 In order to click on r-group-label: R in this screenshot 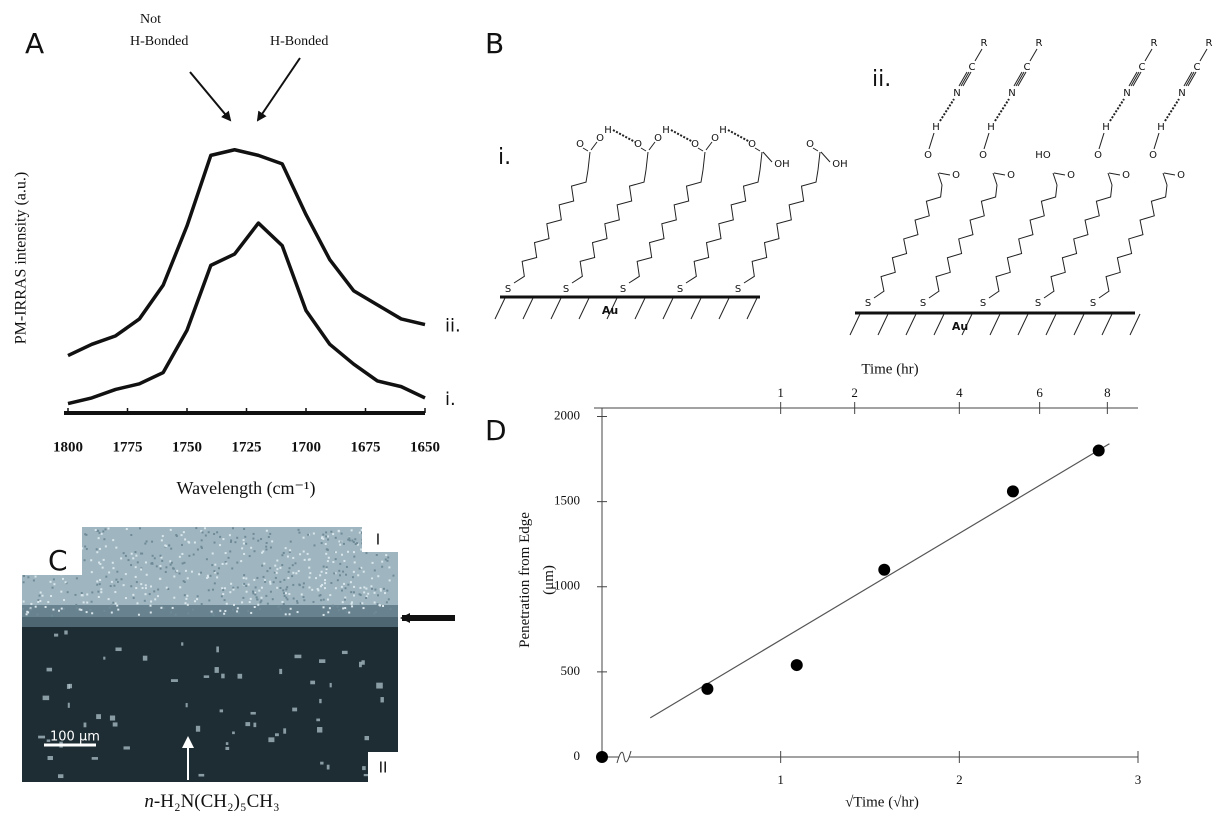, I will do `click(1154, 43)`.